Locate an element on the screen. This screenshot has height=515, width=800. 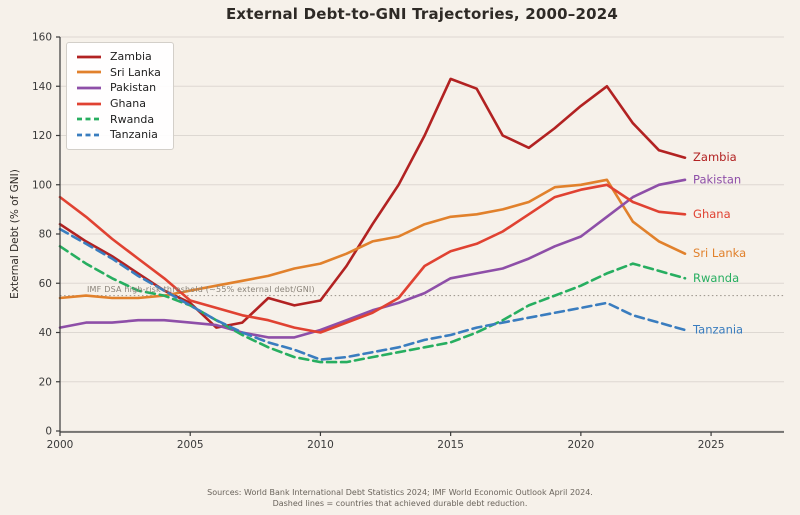
legend-label-zambia: Zambia is located at coordinates (131, 57).